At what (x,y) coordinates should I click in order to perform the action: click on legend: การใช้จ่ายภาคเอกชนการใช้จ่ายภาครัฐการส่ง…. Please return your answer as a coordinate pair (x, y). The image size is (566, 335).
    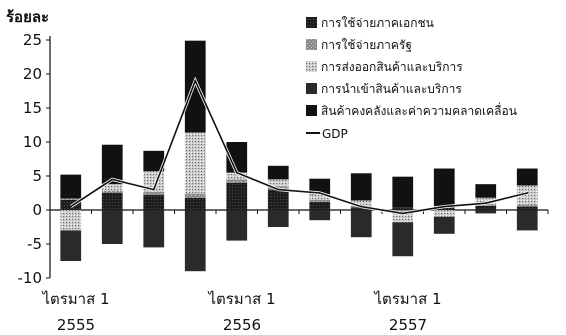
    Looking at the image, I should click on (411, 78).